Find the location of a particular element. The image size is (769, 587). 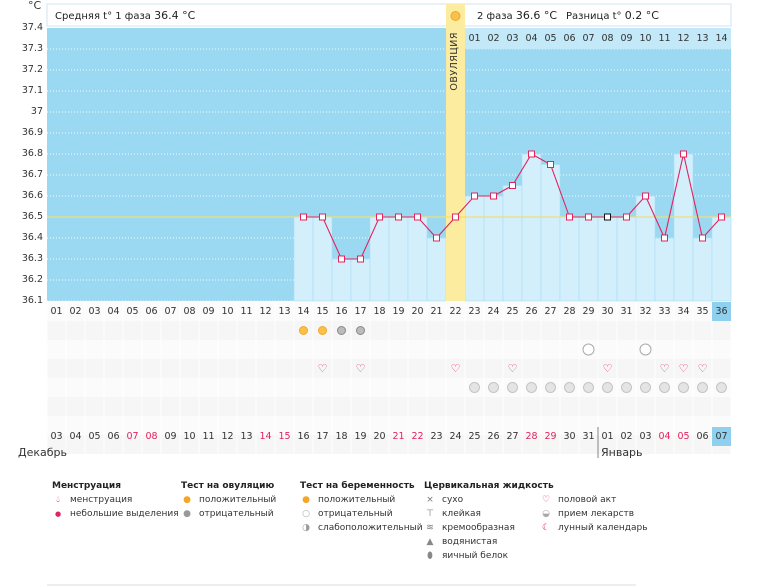

cycle-day-label: 19 is located at coordinates (398, 311).